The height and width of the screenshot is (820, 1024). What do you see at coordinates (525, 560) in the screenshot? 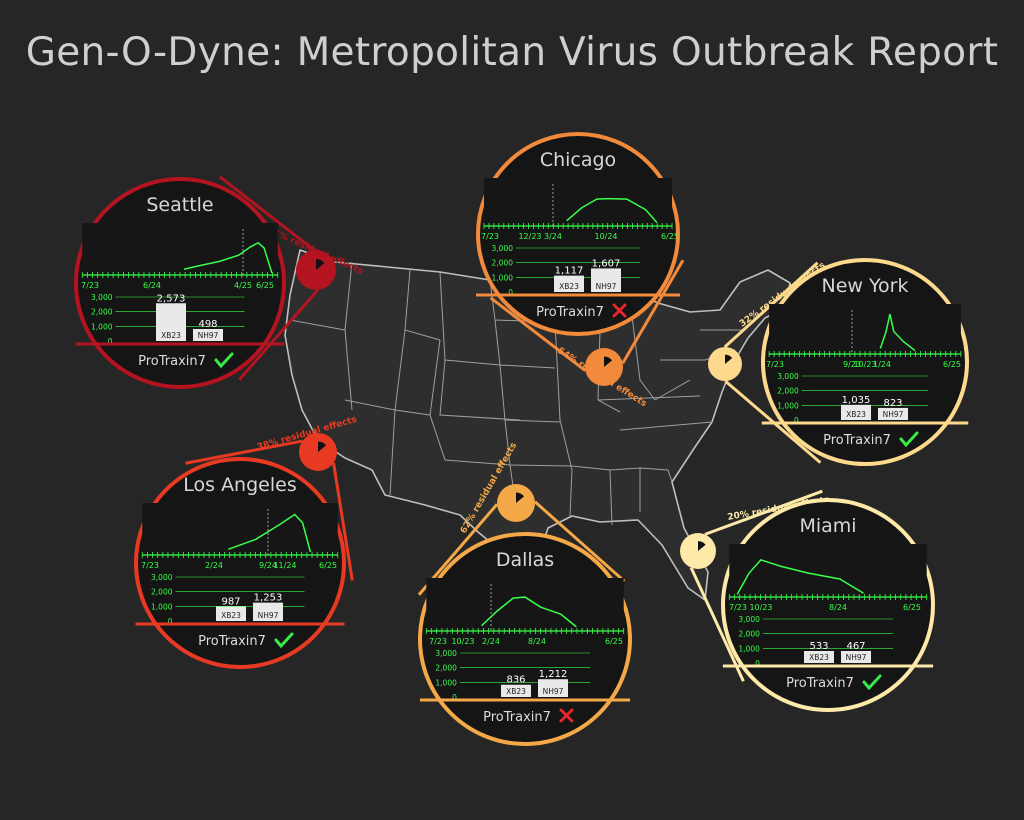
I see `city-name: Dallas` at bounding box center [525, 560].